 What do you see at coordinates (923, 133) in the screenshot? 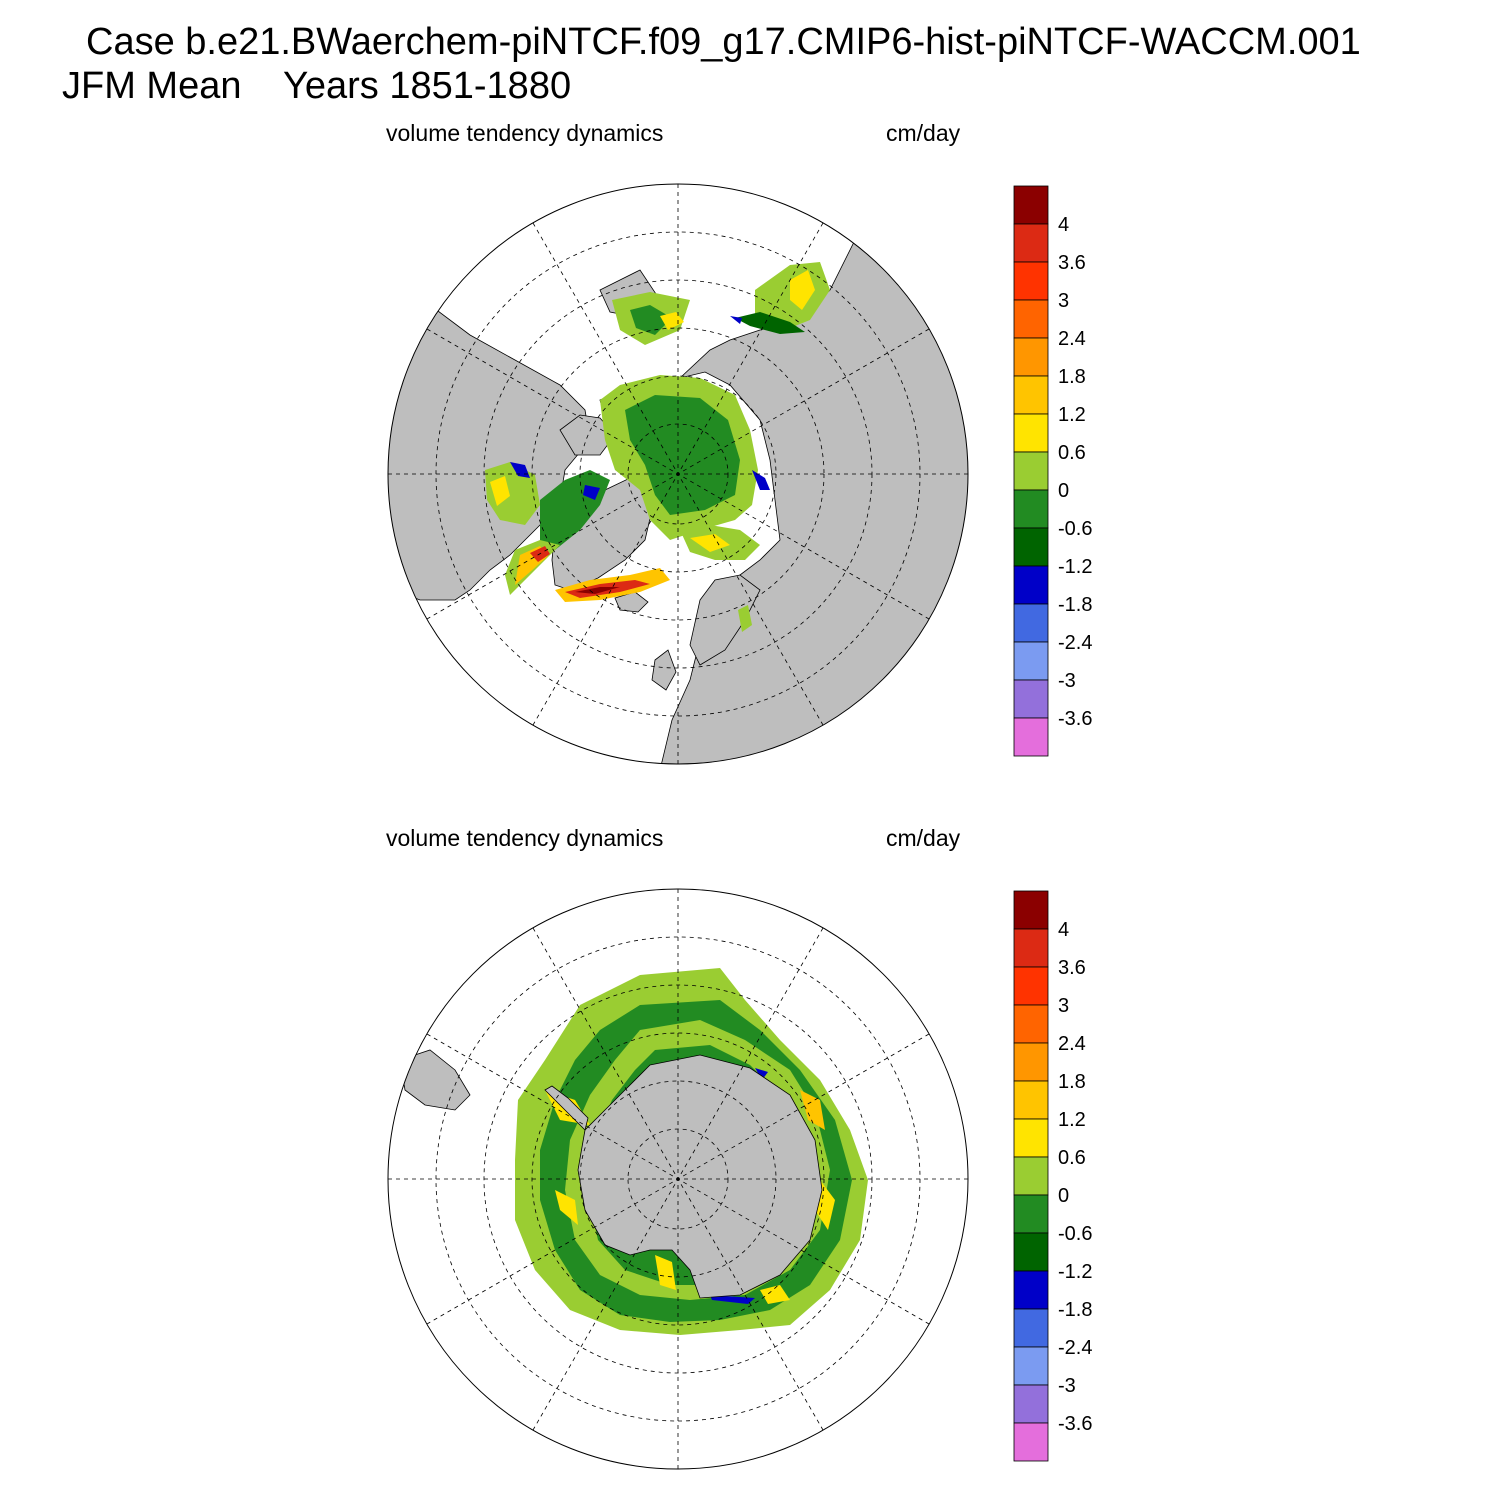
I see `panel1-units-label: cm/day` at bounding box center [923, 133].